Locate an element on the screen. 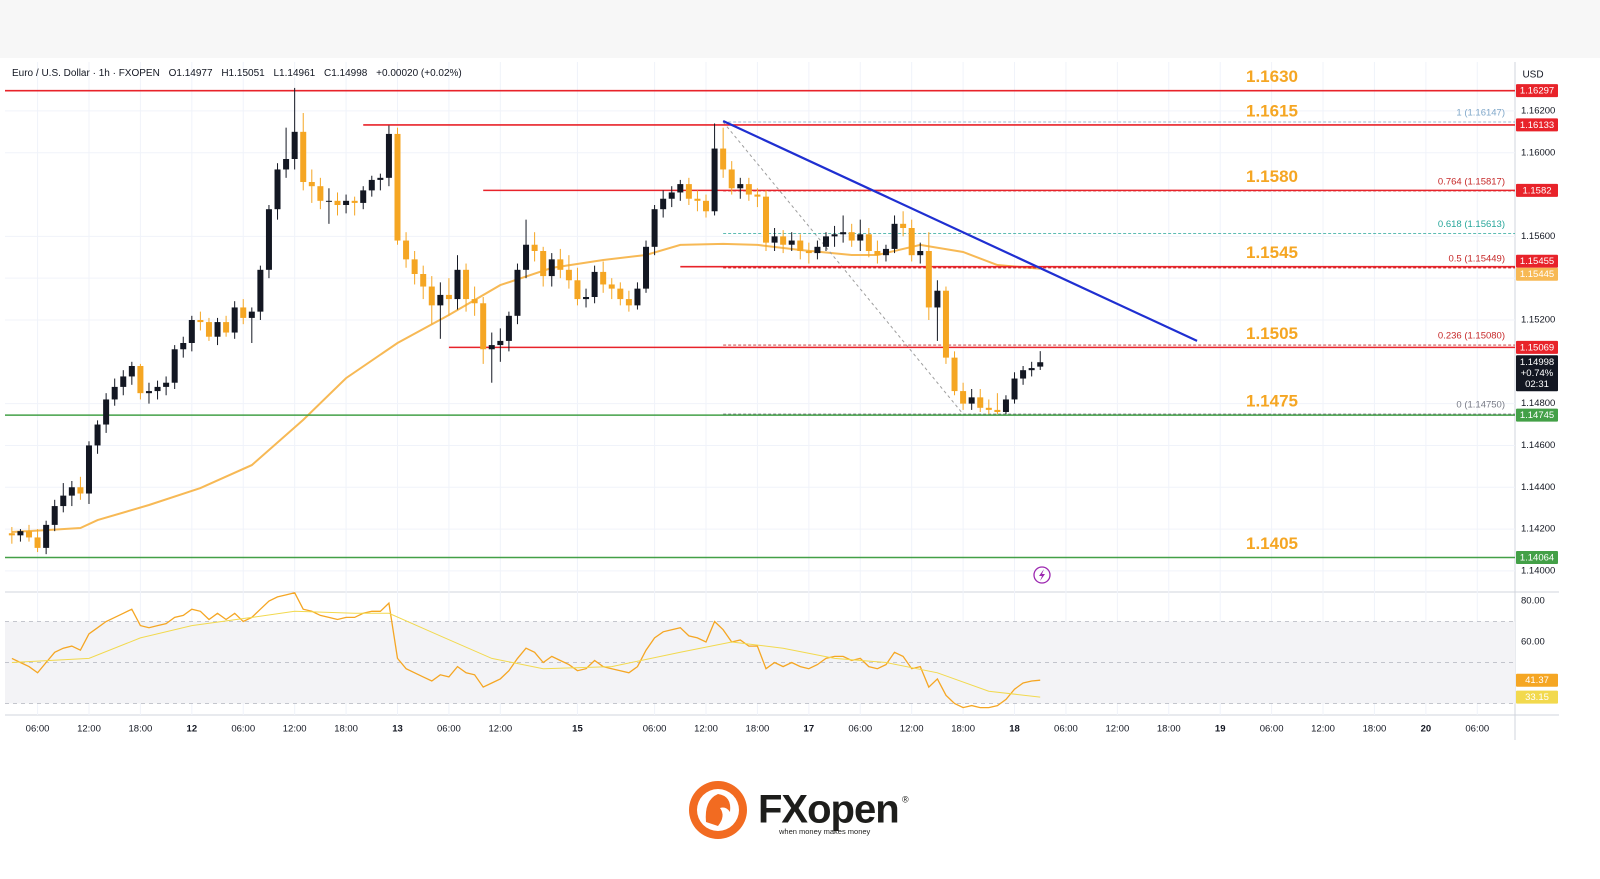 The height and width of the screenshot is (879, 1600). ohlc-high: H1.15051 is located at coordinates (243, 73).